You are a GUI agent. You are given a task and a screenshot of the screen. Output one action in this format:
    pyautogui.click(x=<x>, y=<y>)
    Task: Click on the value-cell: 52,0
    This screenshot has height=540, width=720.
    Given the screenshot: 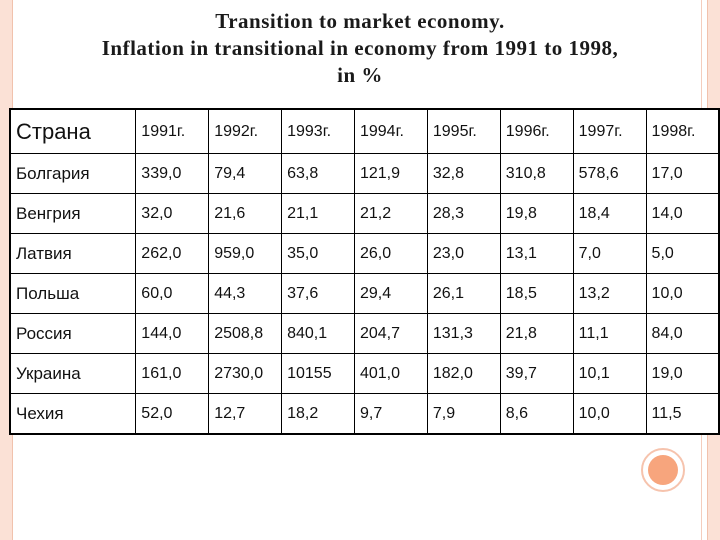 What is the action you would take?
    pyautogui.click(x=172, y=414)
    